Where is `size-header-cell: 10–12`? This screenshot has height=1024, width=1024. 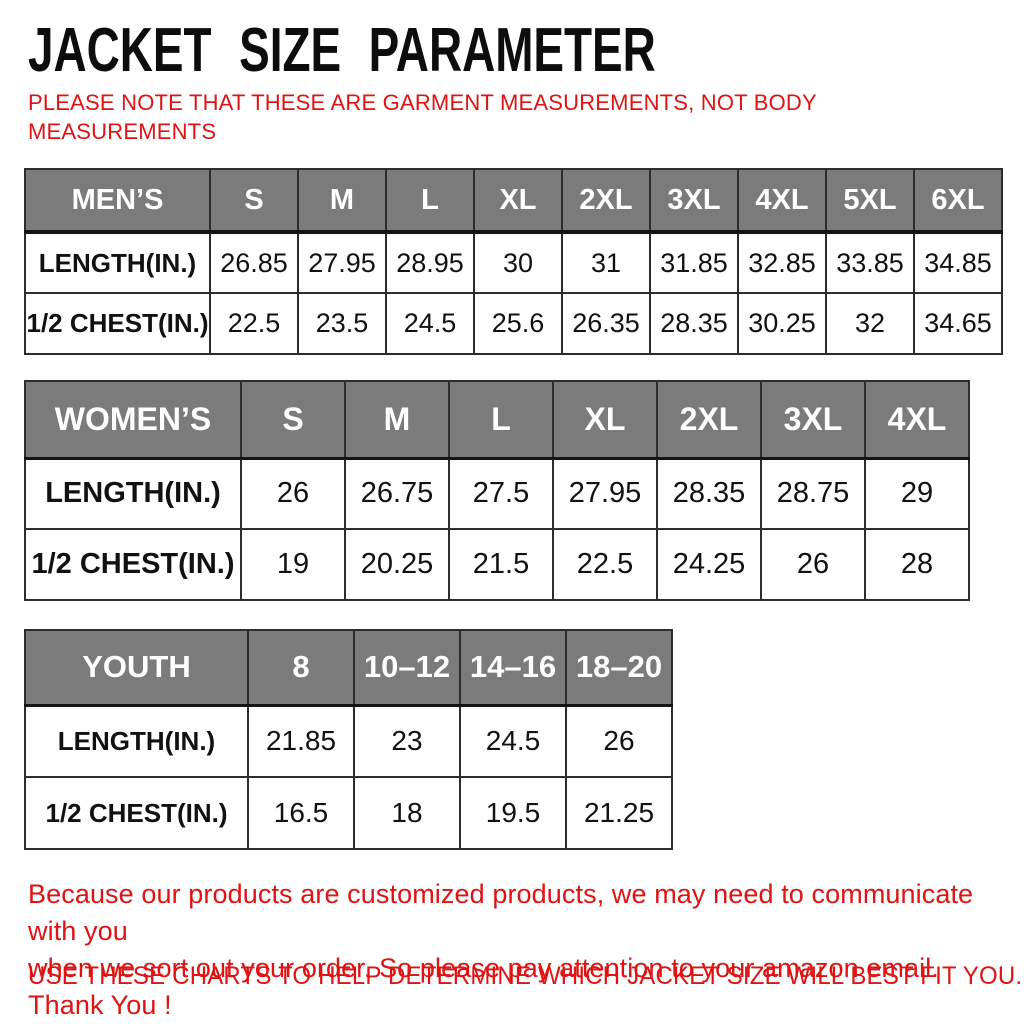 size-header-cell: 10–12 is located at coordinates (407, 668).